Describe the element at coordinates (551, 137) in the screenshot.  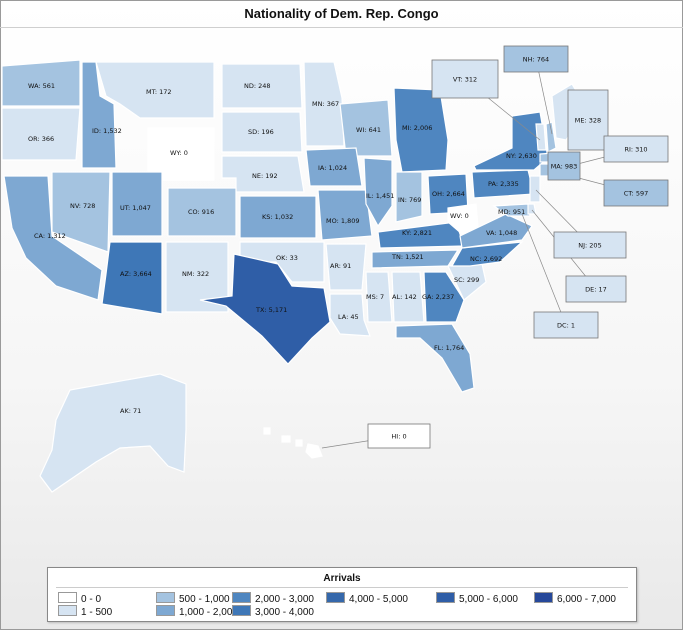
I see `state-nh` at that location.